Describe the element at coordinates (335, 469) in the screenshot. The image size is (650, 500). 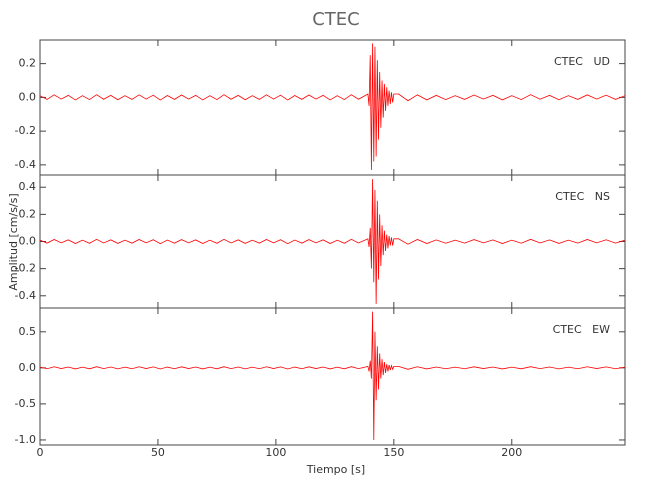
I see `x-axis-label: Tiempo [s]` at that location.